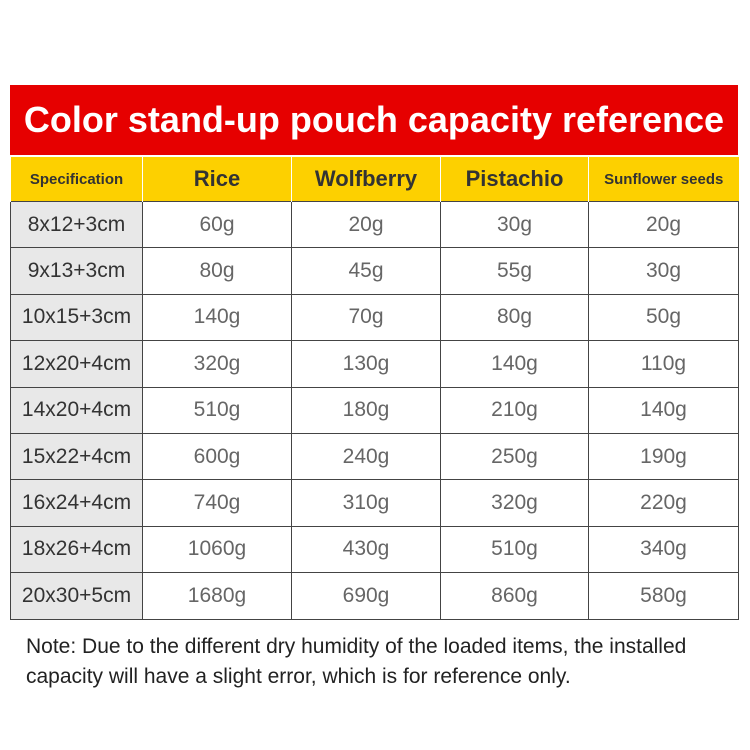  I want to click on spec-cell: 15x22+4cm, so click(76, 456).